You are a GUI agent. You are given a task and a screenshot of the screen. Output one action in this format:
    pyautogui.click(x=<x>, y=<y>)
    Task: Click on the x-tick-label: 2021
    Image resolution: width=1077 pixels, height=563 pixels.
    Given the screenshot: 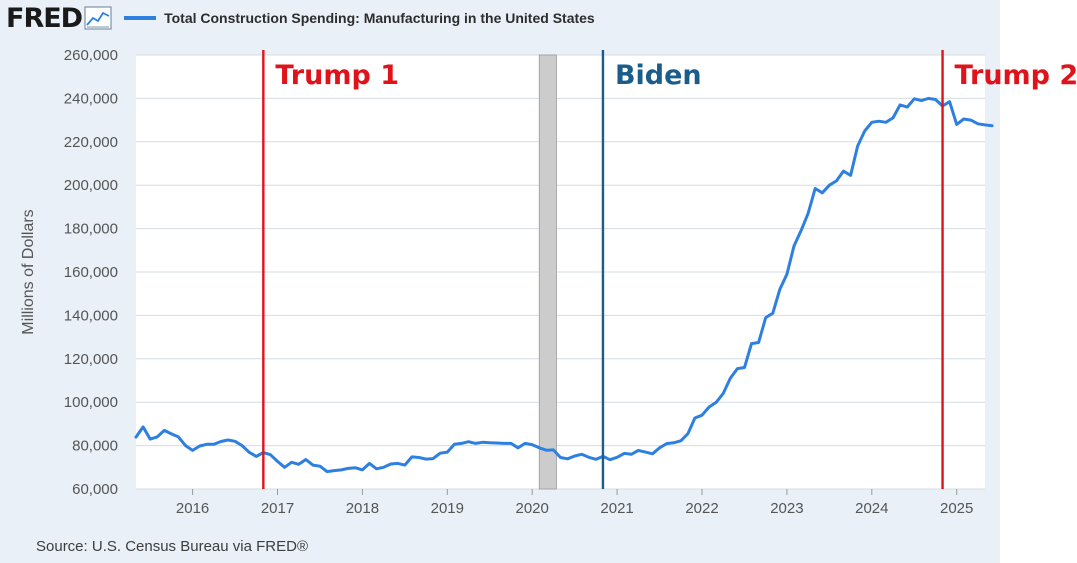 What is the action you would take?
    pyautogui.click(x=616, y=508)
    